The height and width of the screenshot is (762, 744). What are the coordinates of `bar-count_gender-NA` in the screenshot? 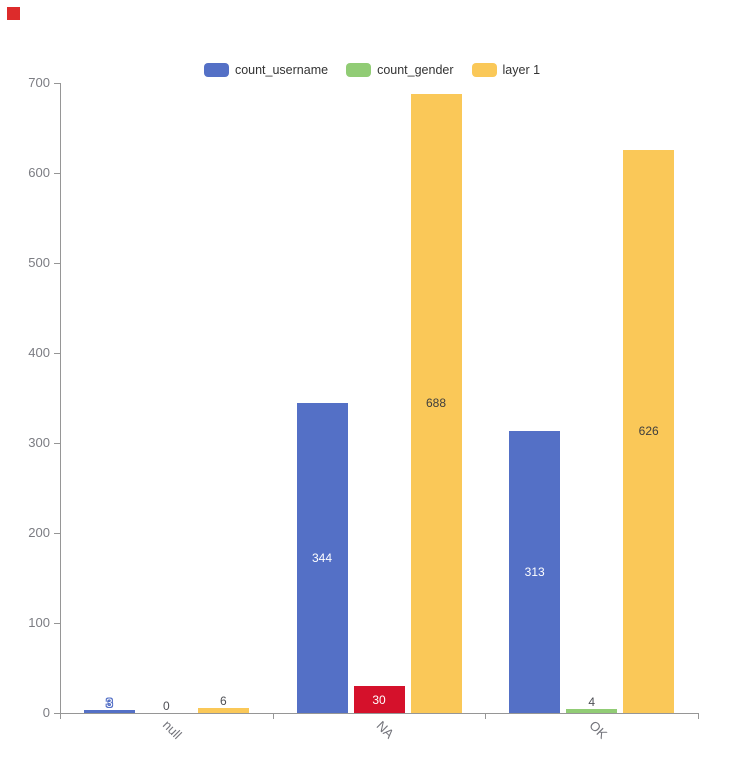 It's located at (379, 699).